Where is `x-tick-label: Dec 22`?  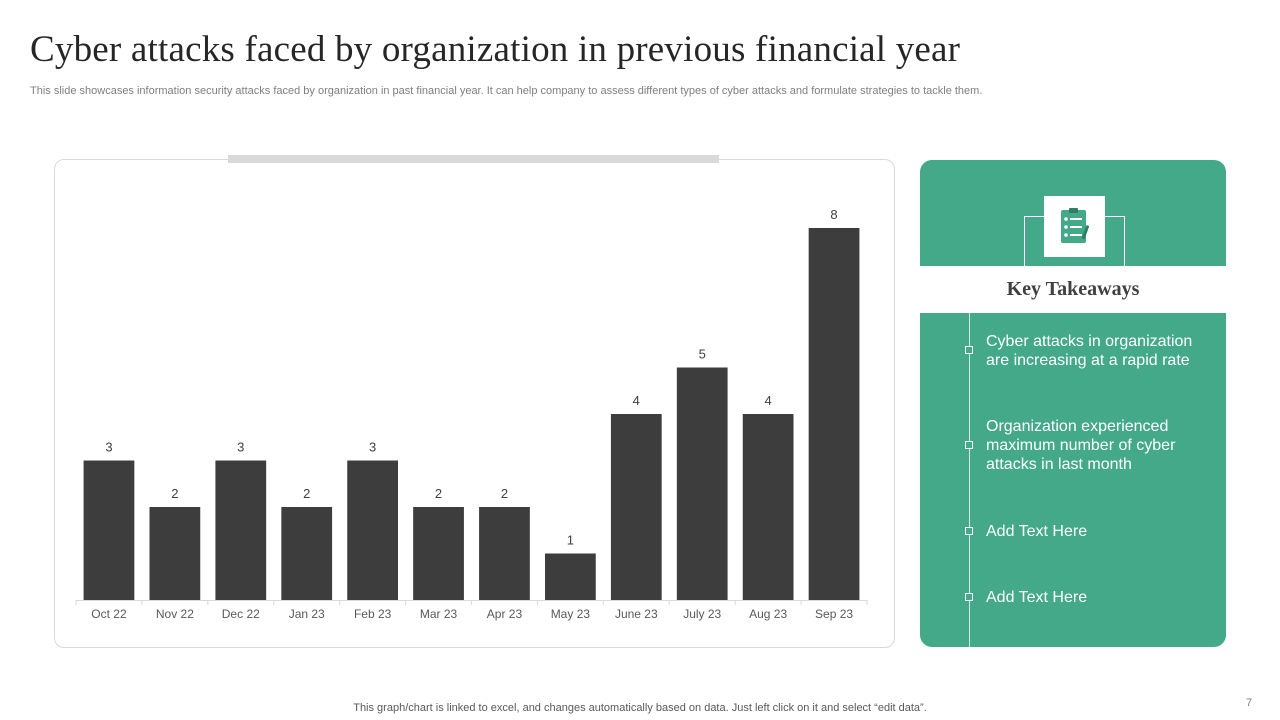
x-tick-label: Dec 22 is located at coordinates (241, 614).